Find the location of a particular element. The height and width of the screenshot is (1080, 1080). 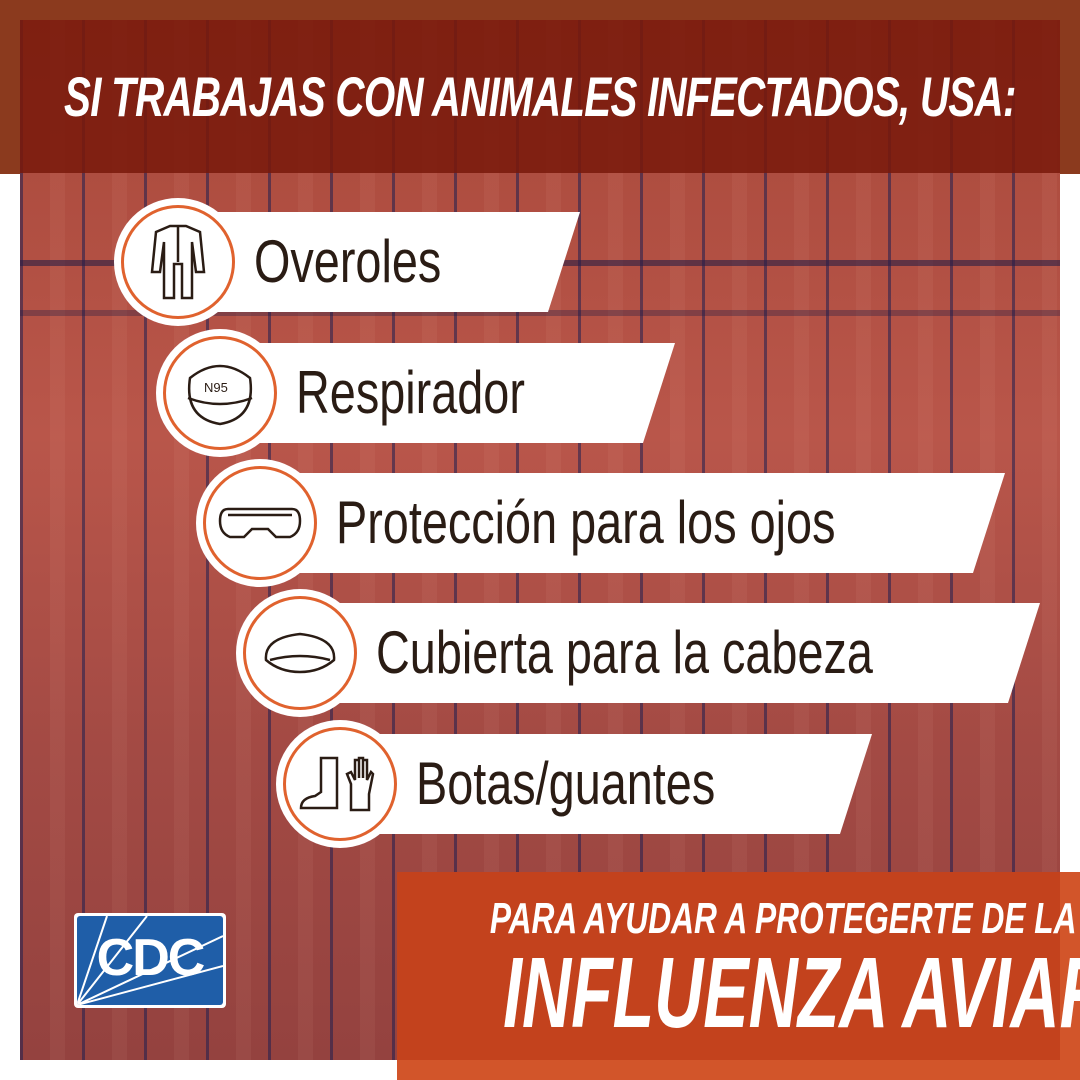

n95-respirator-icon: N95 is located at coordinates (220, 393).